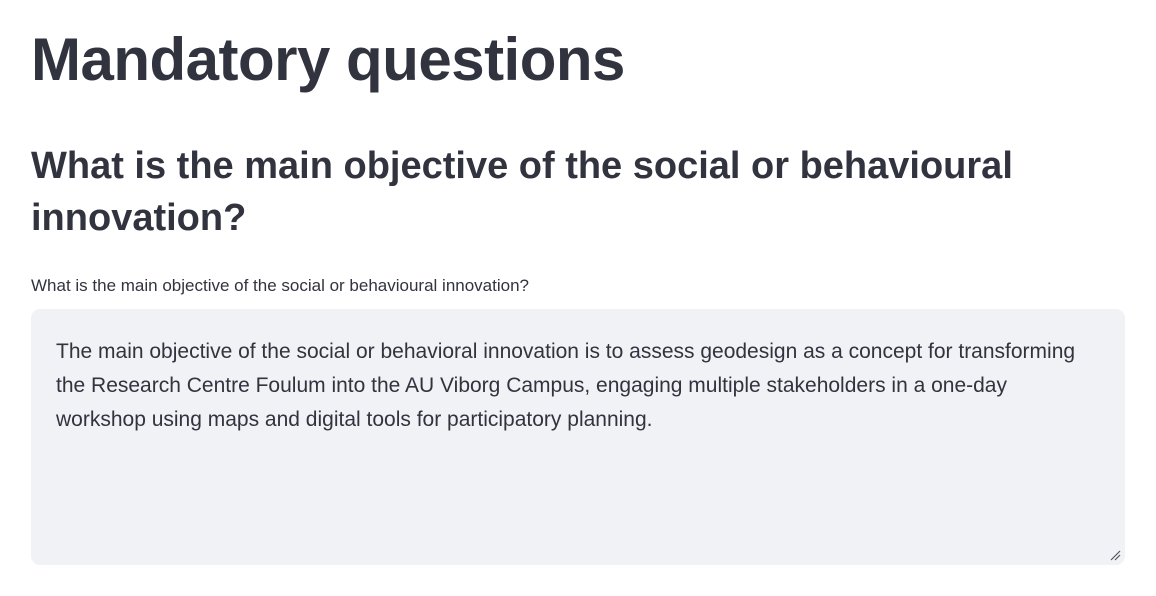  What do you see at coordinates (1115, 555) in the screenshot?
I see `resize-handle-icon` at bounding box center [1115, 555].